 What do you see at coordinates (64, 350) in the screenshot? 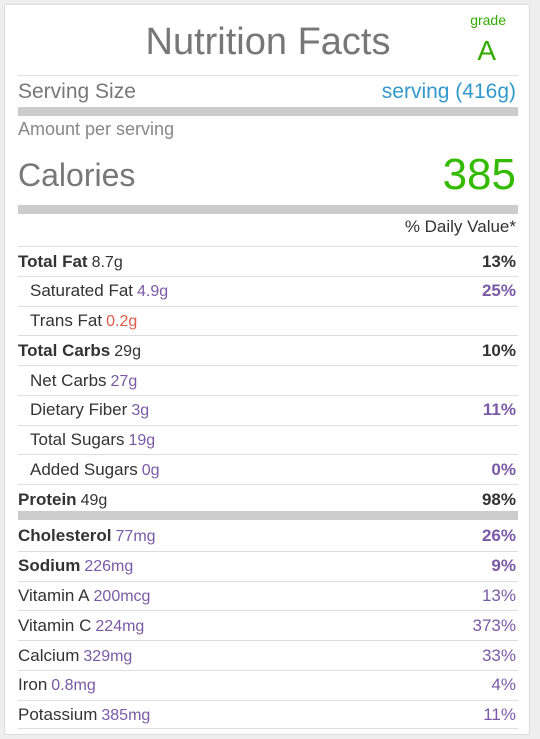
I see `nutrient-label: Total Carbs` at bounding box center [64, 350].